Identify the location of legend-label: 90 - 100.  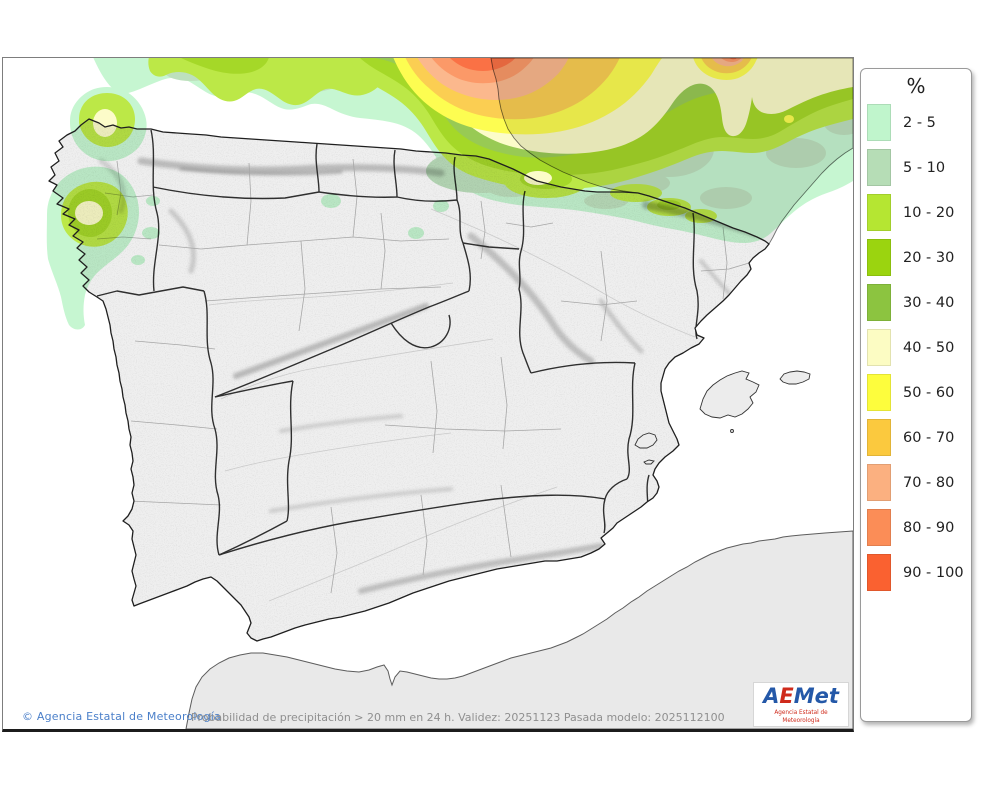
(933, 572).